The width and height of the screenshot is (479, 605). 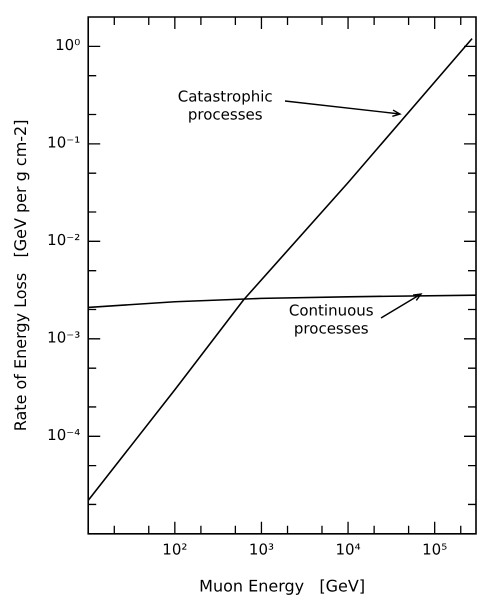 I want to click on y-tick-label: 10⁻⁴, so click(x=63, y=435).